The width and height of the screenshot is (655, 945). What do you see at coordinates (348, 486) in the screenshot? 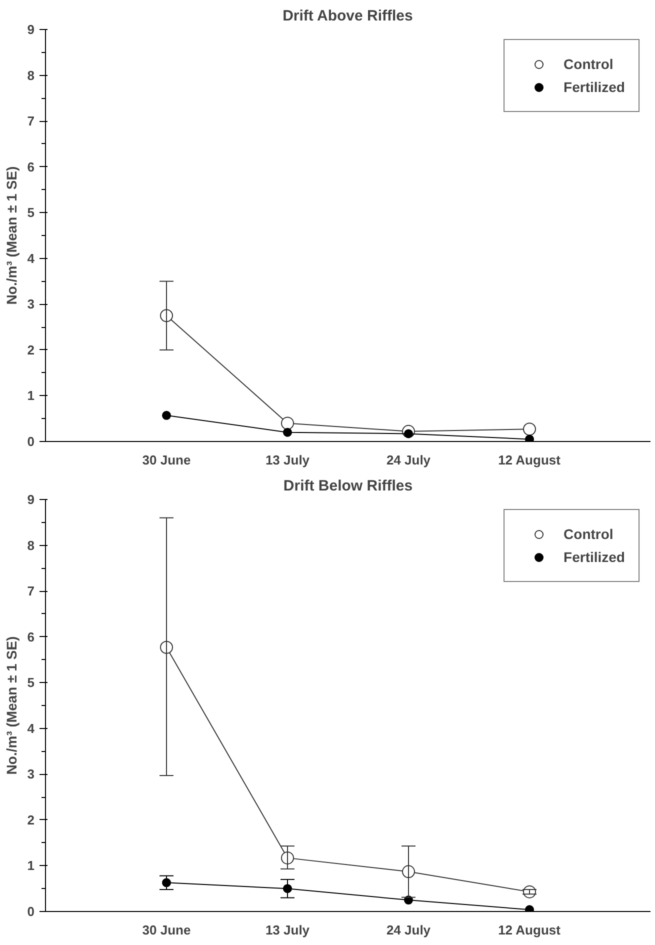
I see `chart-title: Drift Below Riffles` at bounding box center [348, 486].